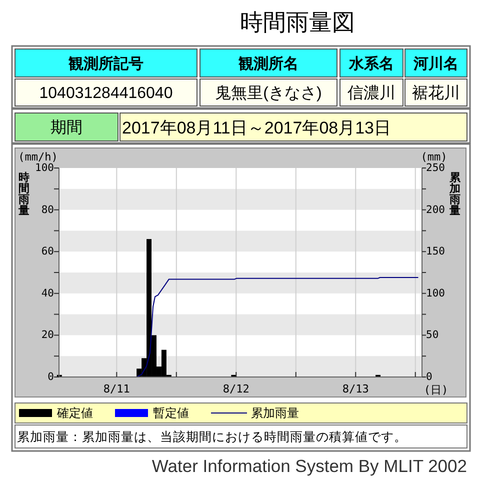 This screenshot has height=481, width=480. What do you see at coordinates (44, 168) in the screenshot?
I see `y-tick-label: 100` at bounding box center [44, 168].